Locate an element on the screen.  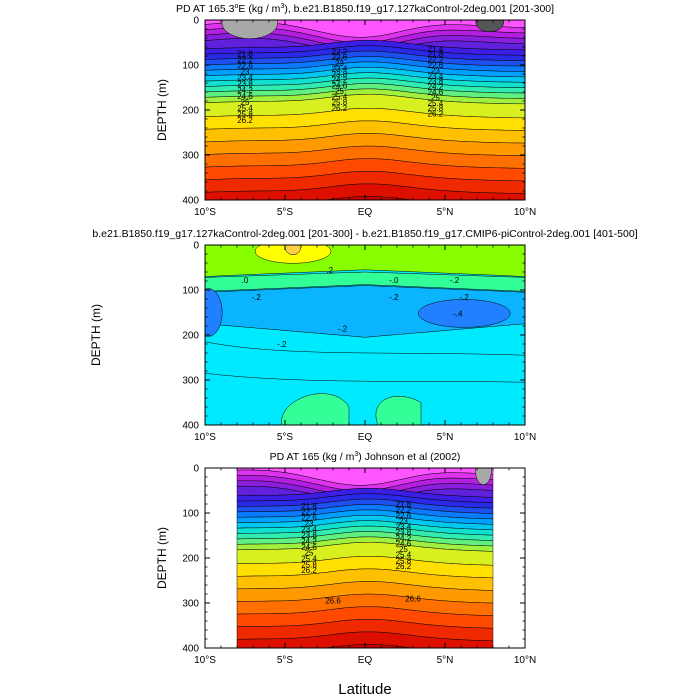
title-superscript: o is located at coordinates (237, 6).